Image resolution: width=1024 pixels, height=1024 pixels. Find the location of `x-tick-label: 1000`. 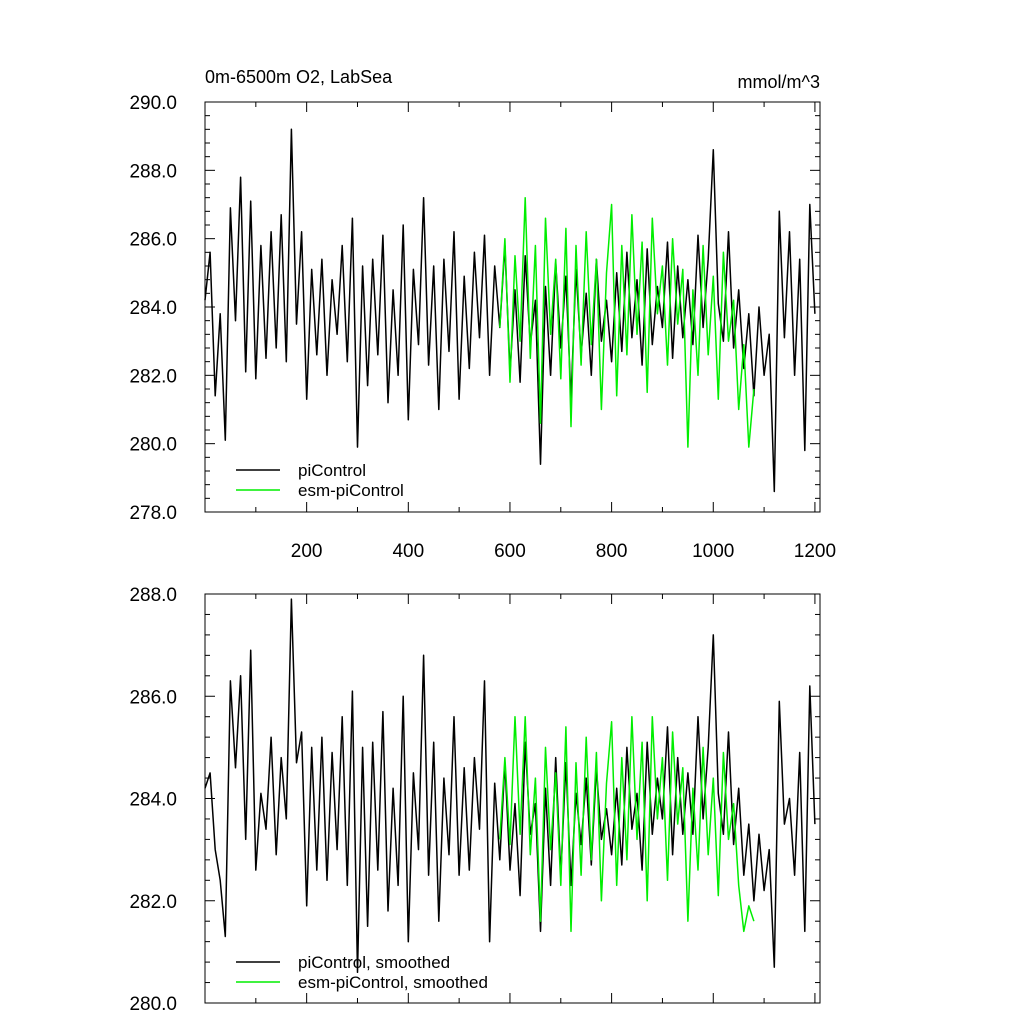

x-tick-label: 1000 is located at coordinates (713, 551).